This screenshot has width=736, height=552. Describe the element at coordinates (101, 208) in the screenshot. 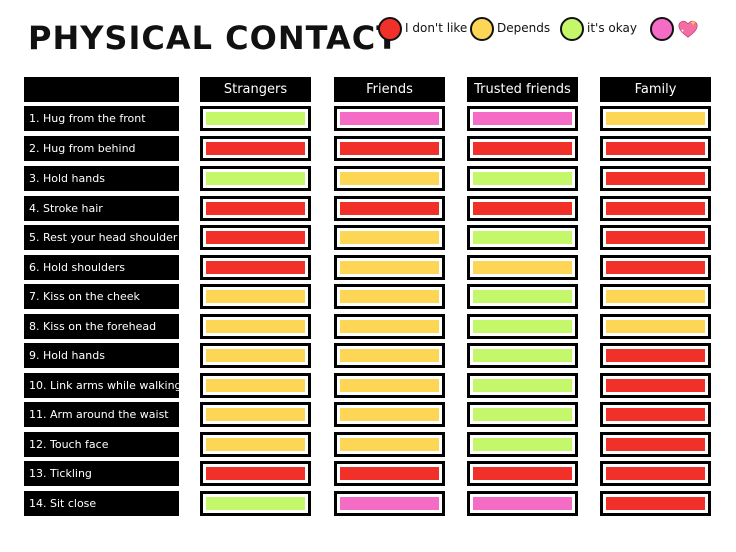

I see `row-label: 4. Stroke hair` at that location.